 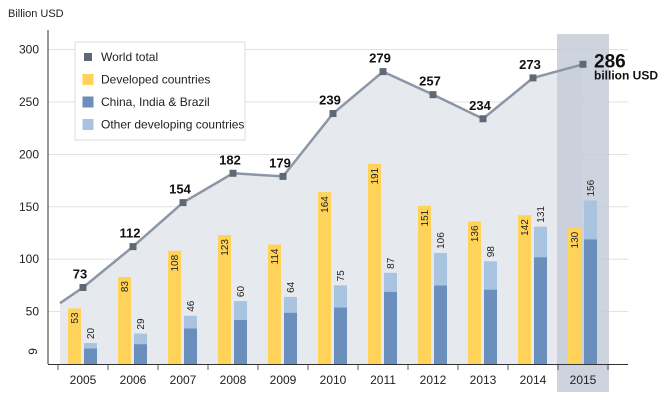 I want to click on bar-cib-2014, so click(x=540, y=310).